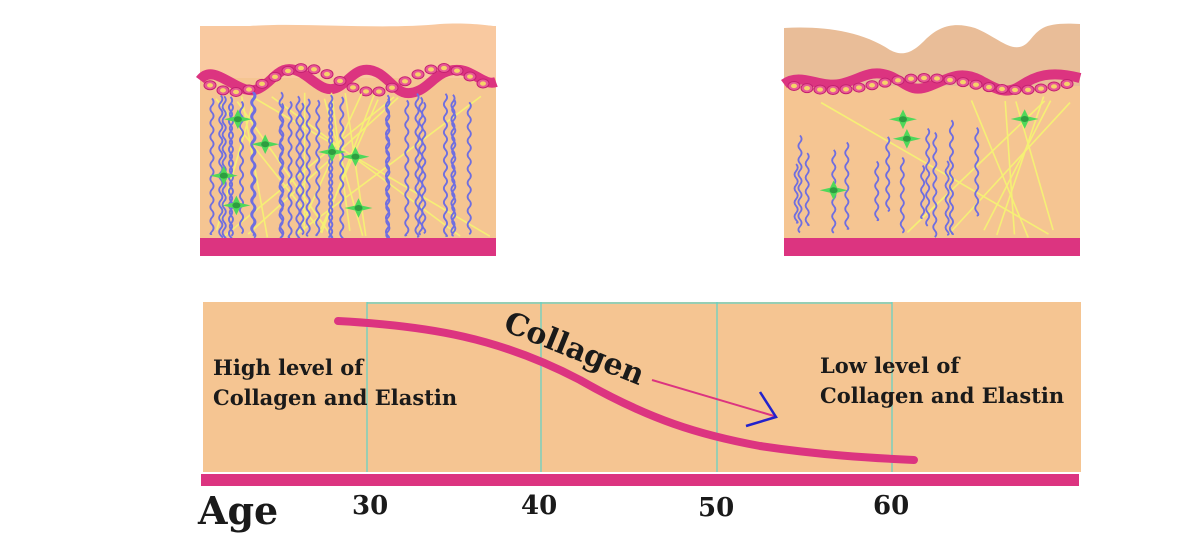 The width and height of the screenshot is (1200, 559). What do you see at coordinates (289, 367) in the screenshot?
I see `high-level-label-line1: High level of` at bounding box center [289, 367].